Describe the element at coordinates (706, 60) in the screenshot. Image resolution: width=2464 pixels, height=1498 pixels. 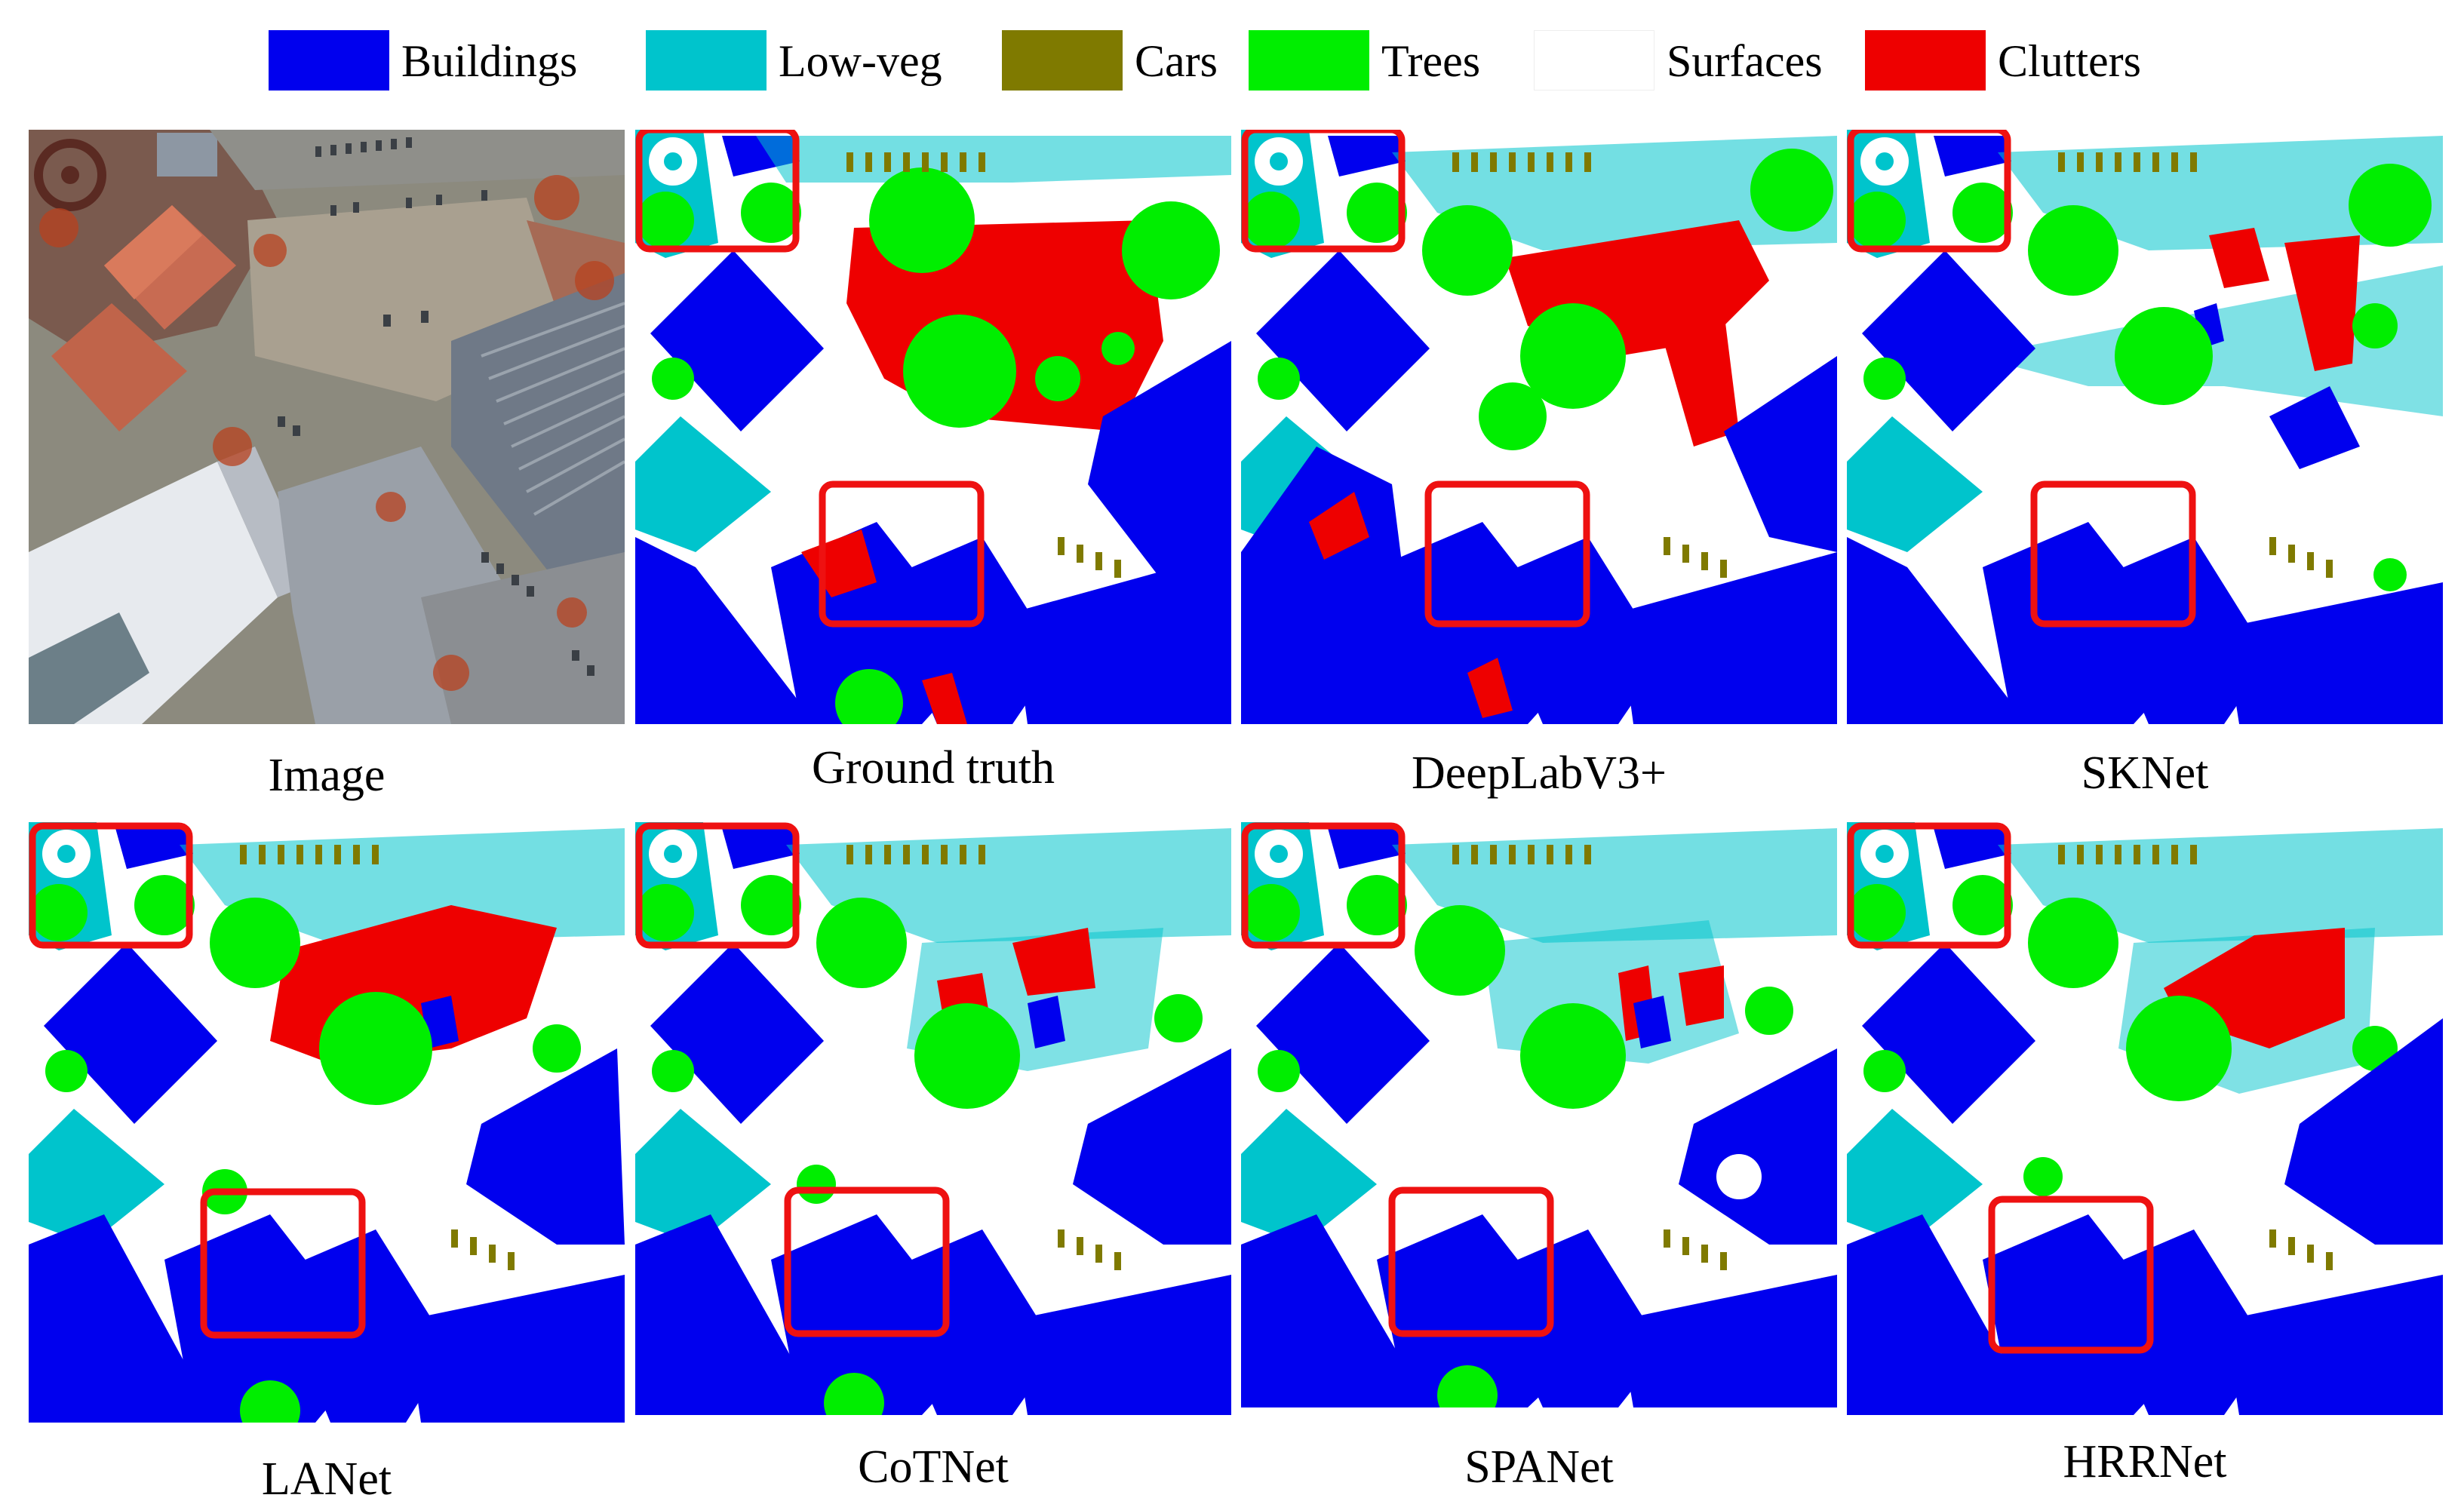
I see `low-veg-swatch` at that location.